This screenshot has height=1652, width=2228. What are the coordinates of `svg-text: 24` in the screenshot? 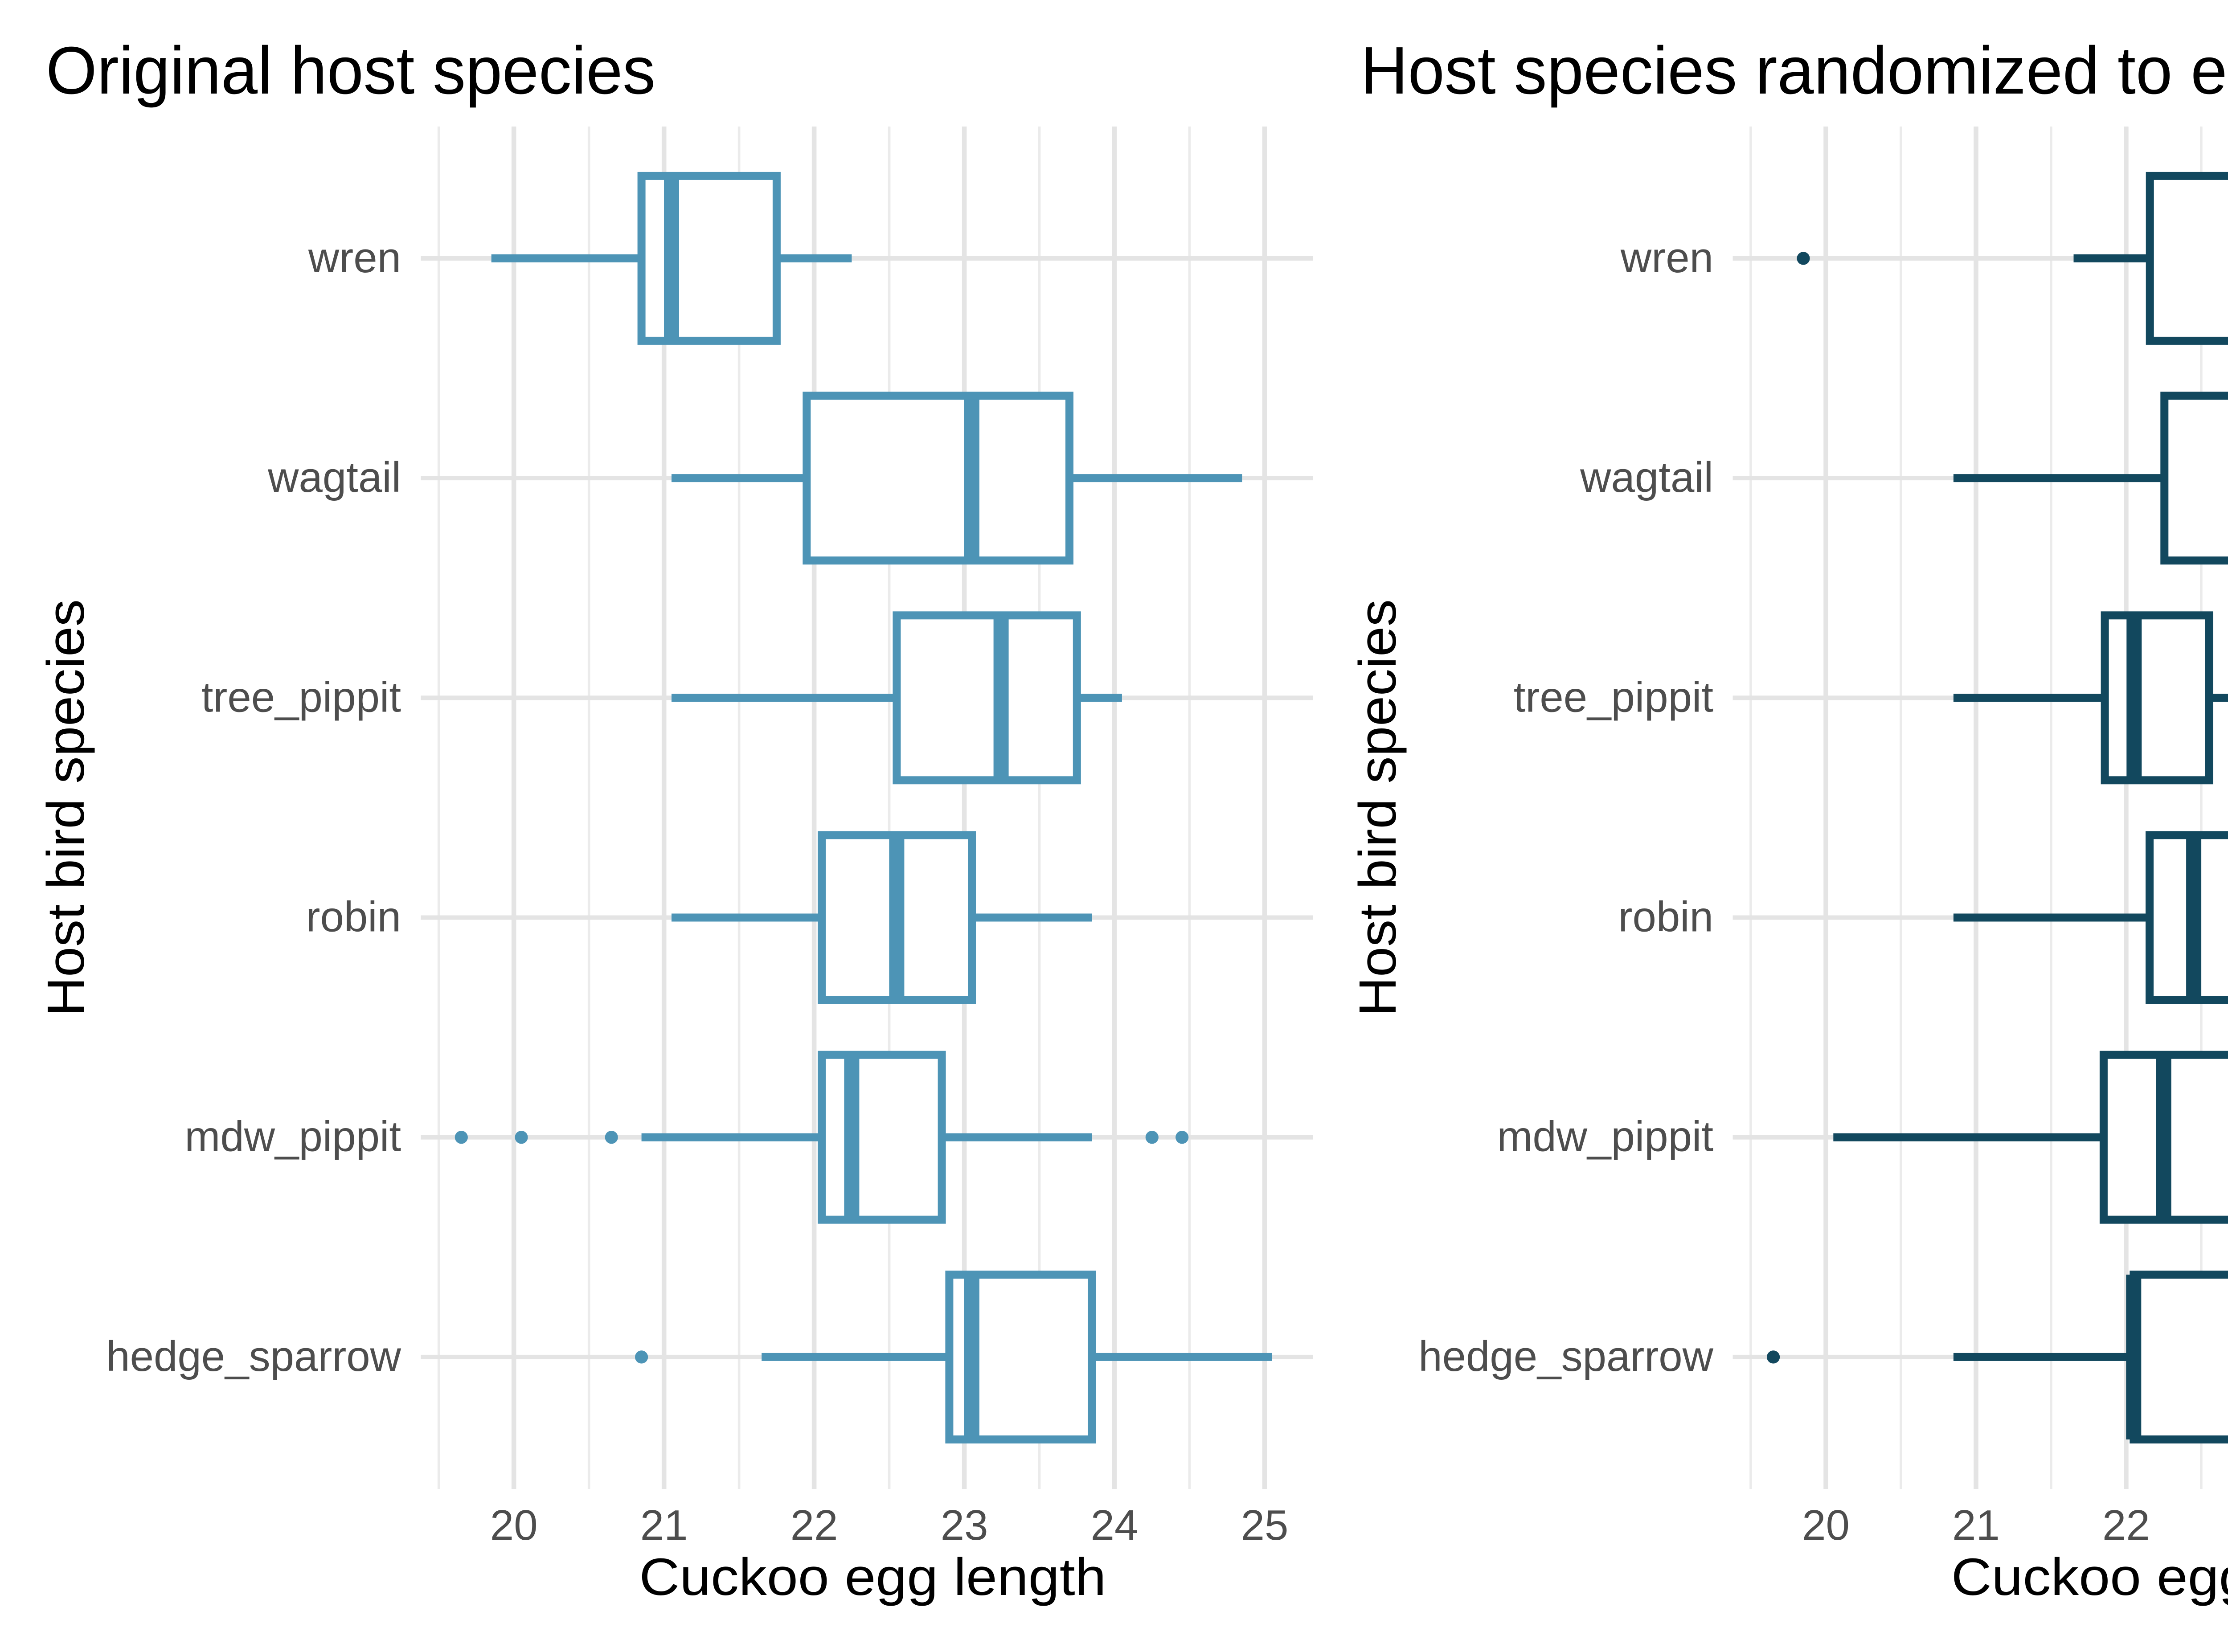 It's located at (1115, 1525).